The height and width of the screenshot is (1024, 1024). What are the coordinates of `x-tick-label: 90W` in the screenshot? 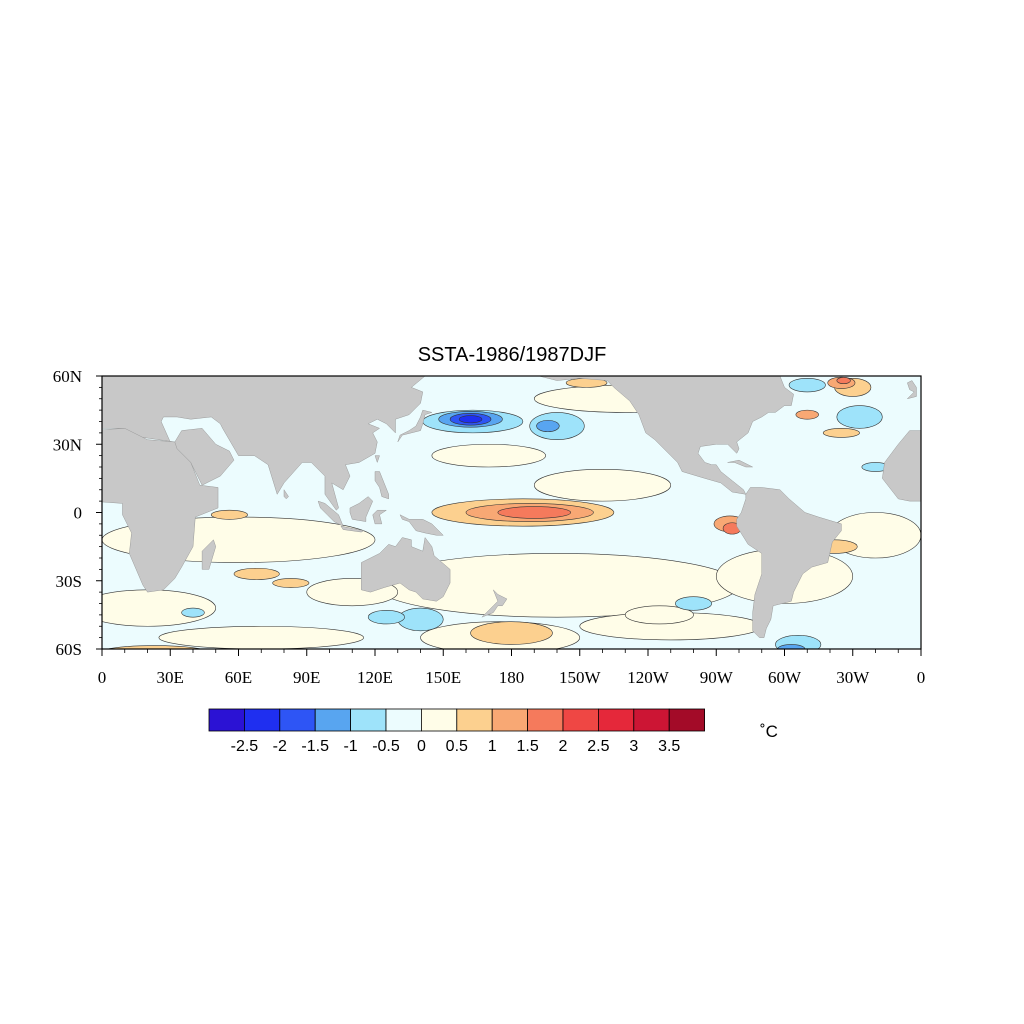 It's located at (717, 677).